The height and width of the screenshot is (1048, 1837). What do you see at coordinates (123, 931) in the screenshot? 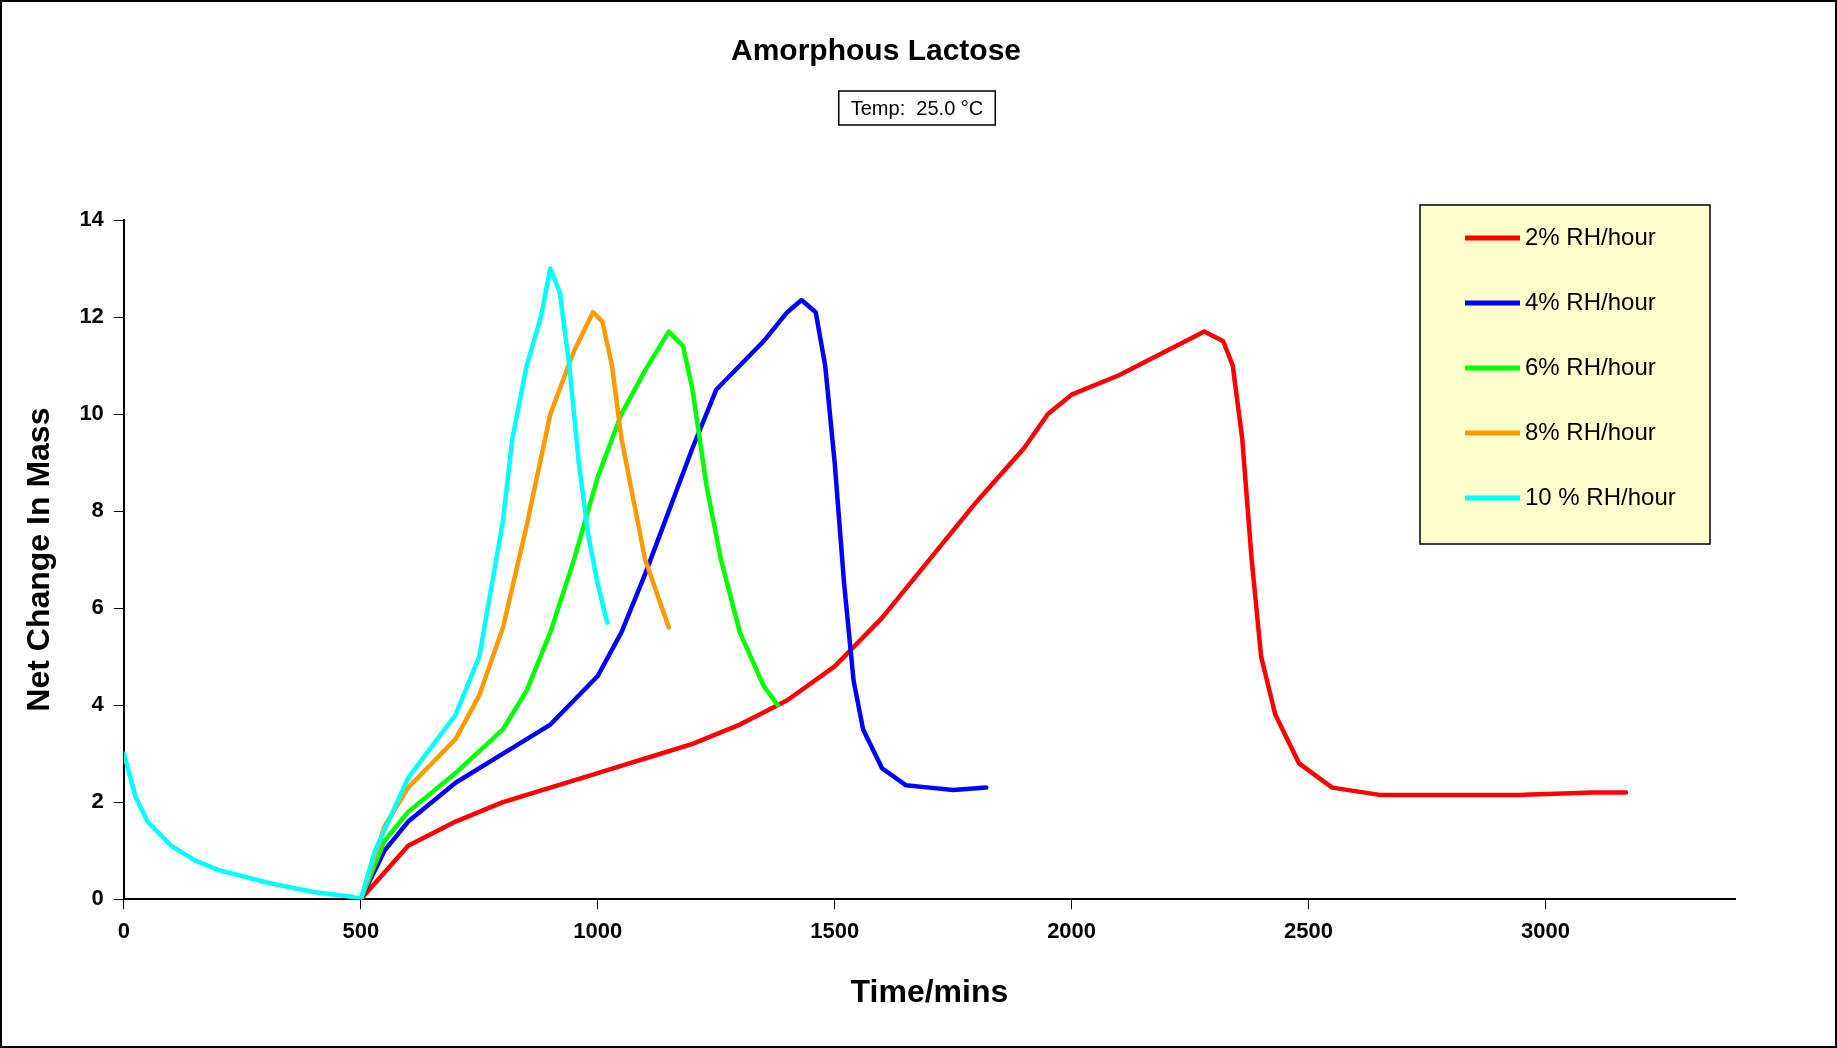
I see `x-tick-label: 0` at bounding box center [123, 931].